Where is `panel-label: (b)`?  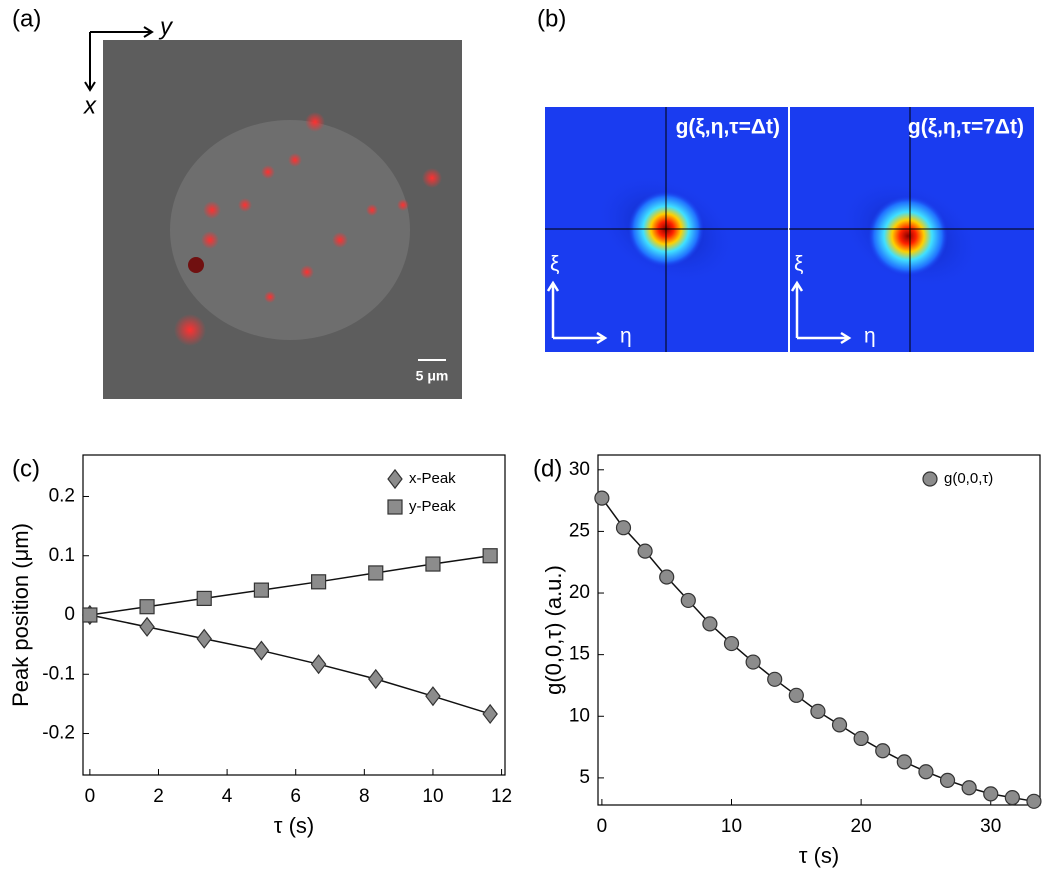
panel-label: (b) is located at coordinates (551, 18).